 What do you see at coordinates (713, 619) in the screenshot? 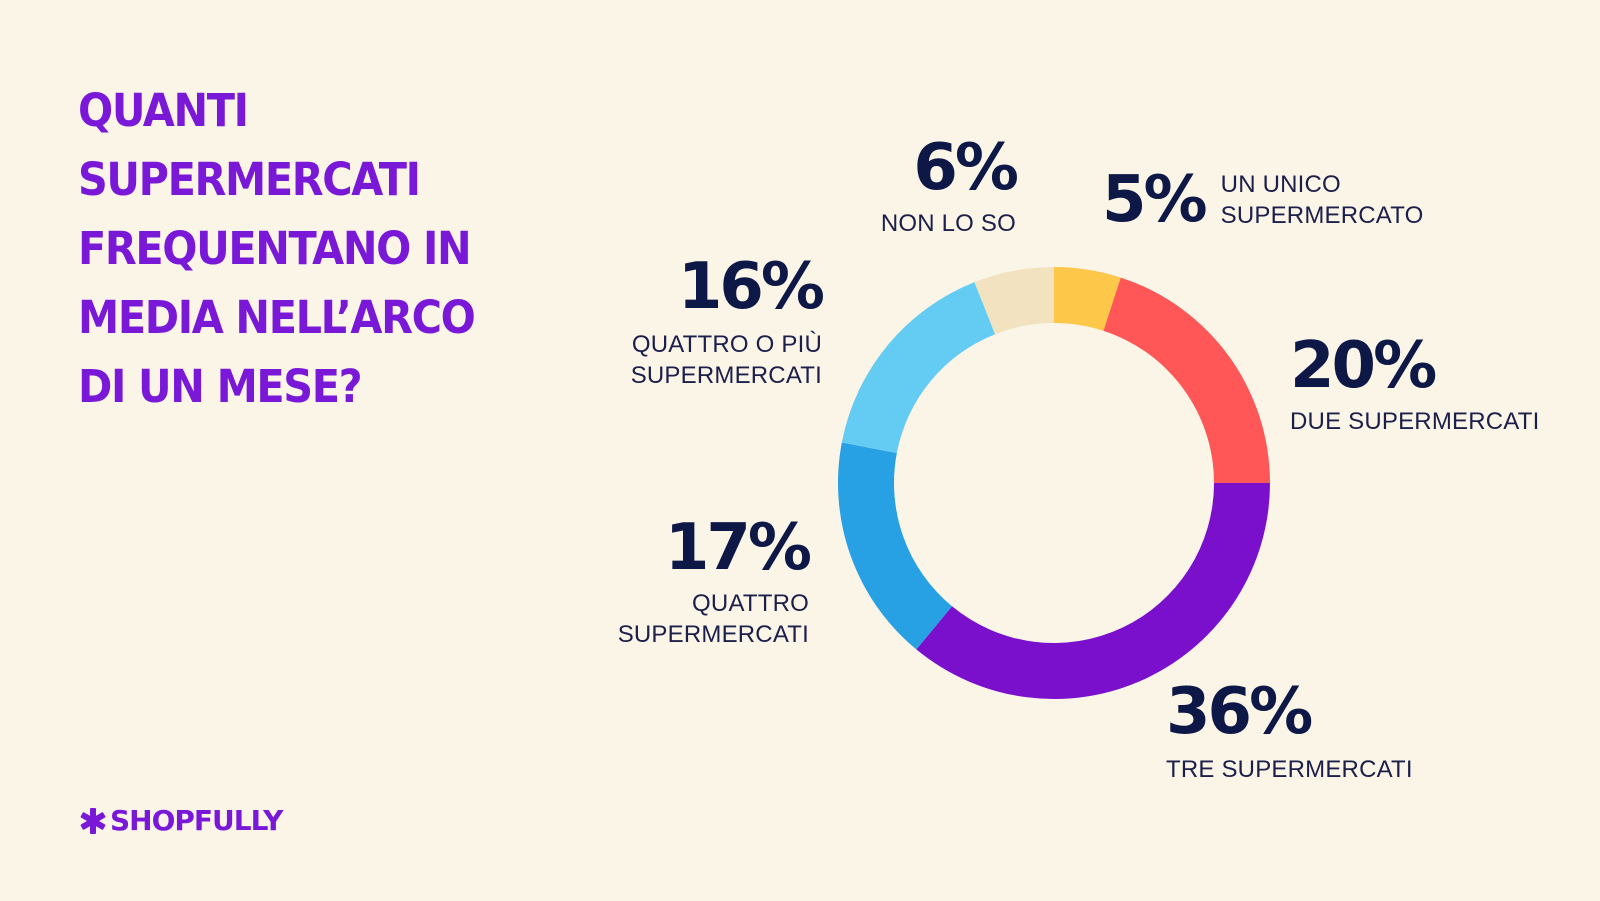
I see `slice-name: QUATTRO SUPERMERCATI` at bounding box center [713, 619].